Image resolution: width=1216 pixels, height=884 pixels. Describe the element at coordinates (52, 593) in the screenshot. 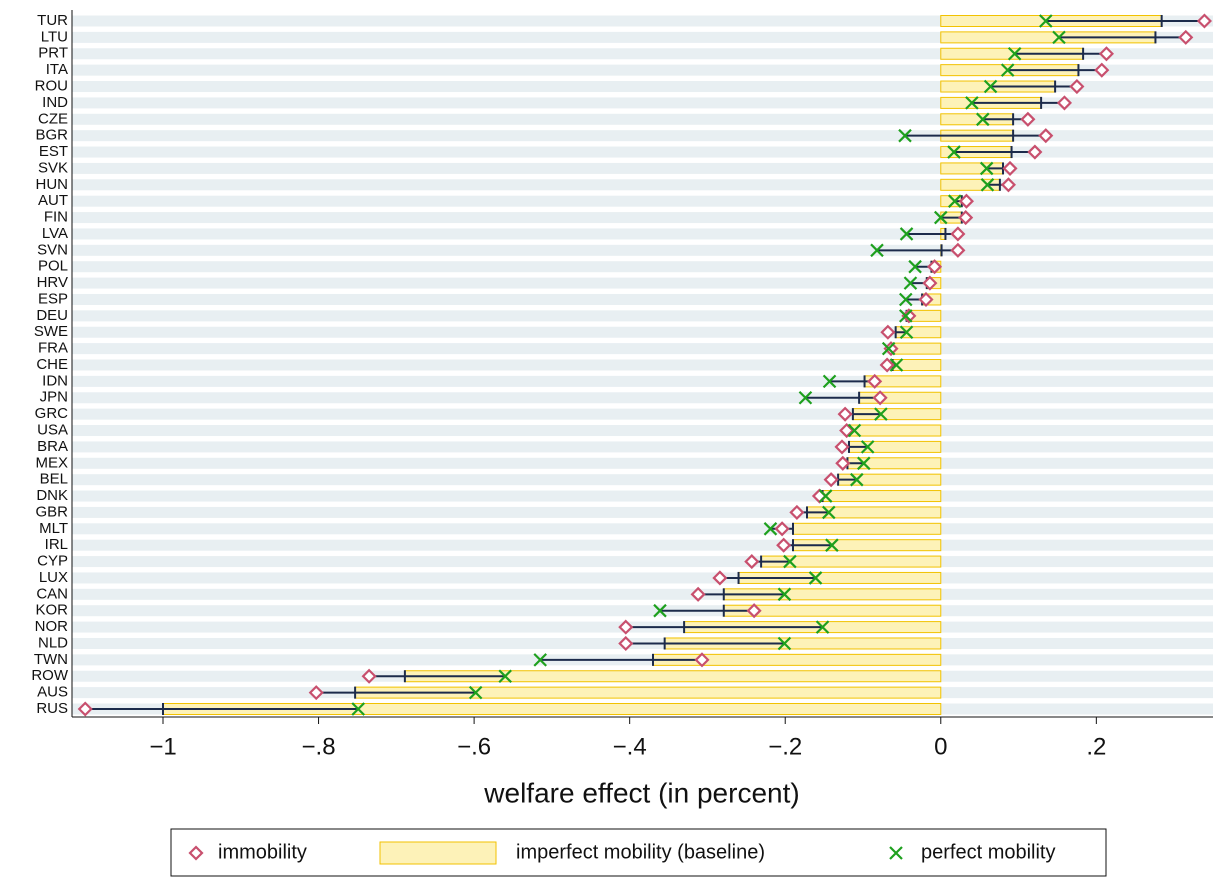

I see `category-label: CAN` at that location.